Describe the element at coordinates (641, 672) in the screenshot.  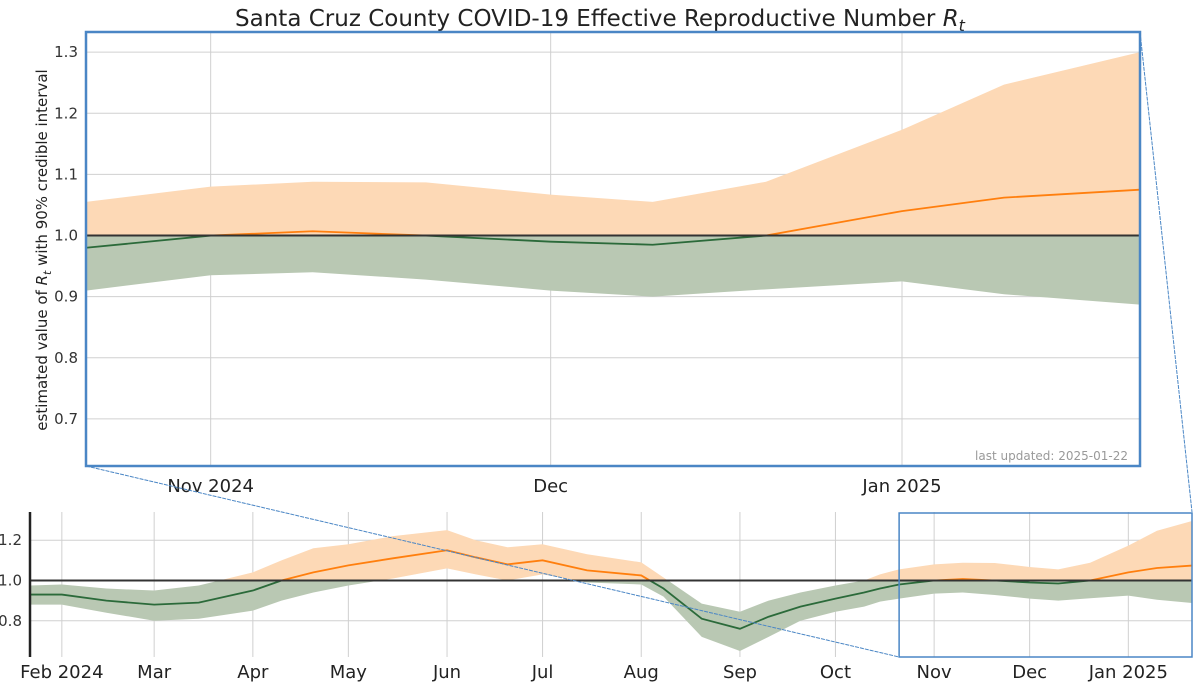
I see `x-tick-label: Aug` at that location.